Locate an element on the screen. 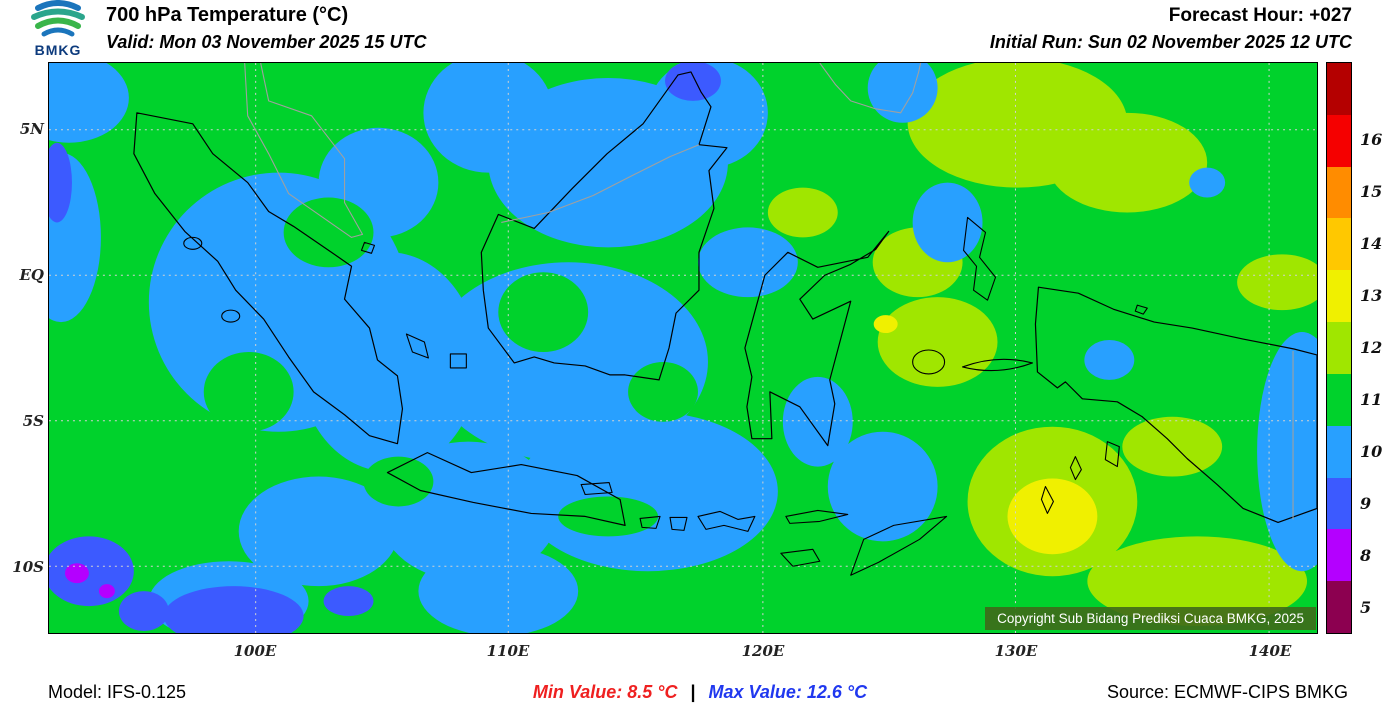  colorbar-label-10: 10 is located at coordinates (1371, 451).